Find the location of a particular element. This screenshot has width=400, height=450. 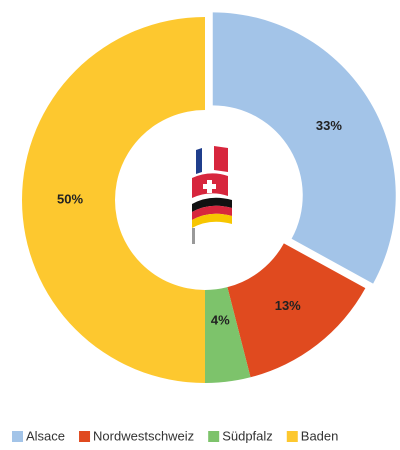

value-label: 33% is located at coordinates (329, 125).